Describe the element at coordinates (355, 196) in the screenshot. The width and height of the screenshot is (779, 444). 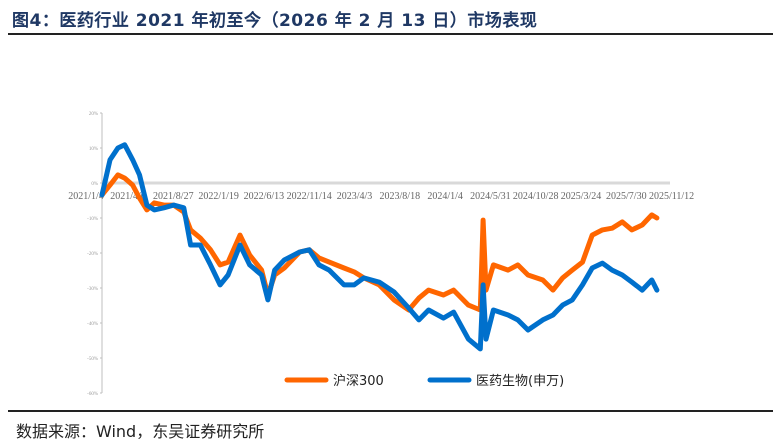
I see `x-tick-label: 2023/4/3` at that location.